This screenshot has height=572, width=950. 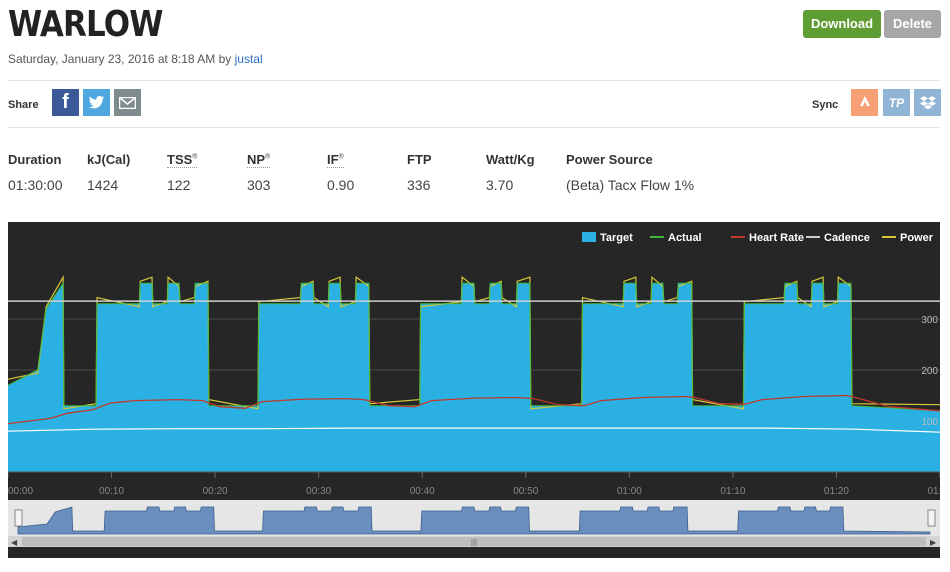 I want to click on y-tick-label: 100, so click(x=929, y=422).